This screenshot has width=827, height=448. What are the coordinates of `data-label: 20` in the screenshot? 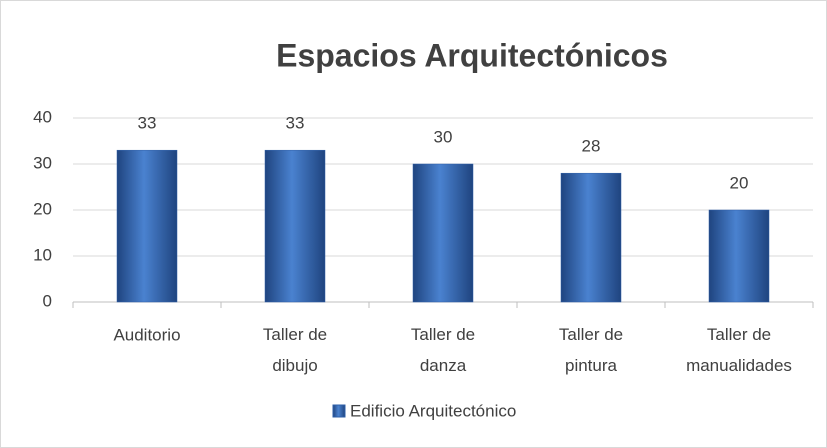 It's located at (739, 182).